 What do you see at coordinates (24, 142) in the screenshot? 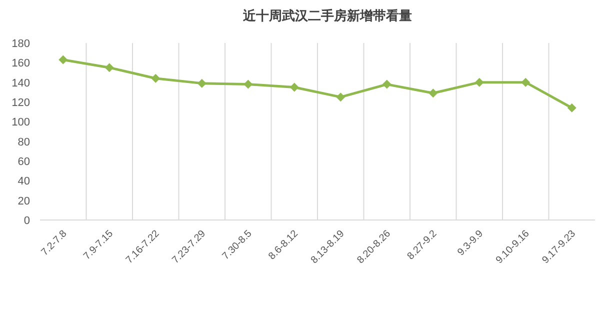
I see `y-tick-label: 80` at bounding box center [24, 142].